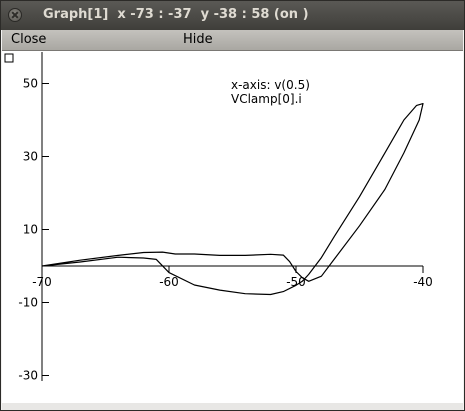  What do you see at coordinates (15, 15) in the screenshot?
I see `window-close-icon` at bounding box center [15, 15].